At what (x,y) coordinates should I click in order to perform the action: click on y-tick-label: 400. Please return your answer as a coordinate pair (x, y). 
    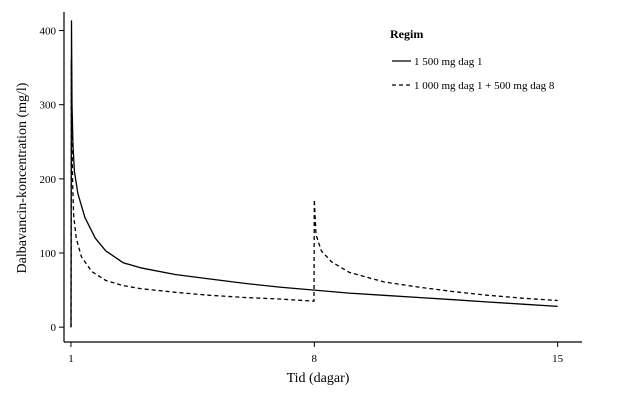
    Looking at the image, I should click on (48, 32).